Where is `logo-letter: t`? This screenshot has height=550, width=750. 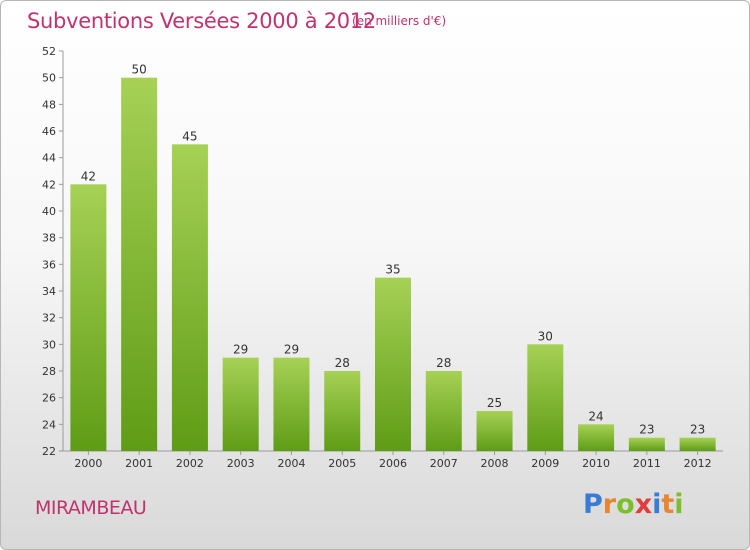
logo-letter: t is located at coordinates (668, 504).